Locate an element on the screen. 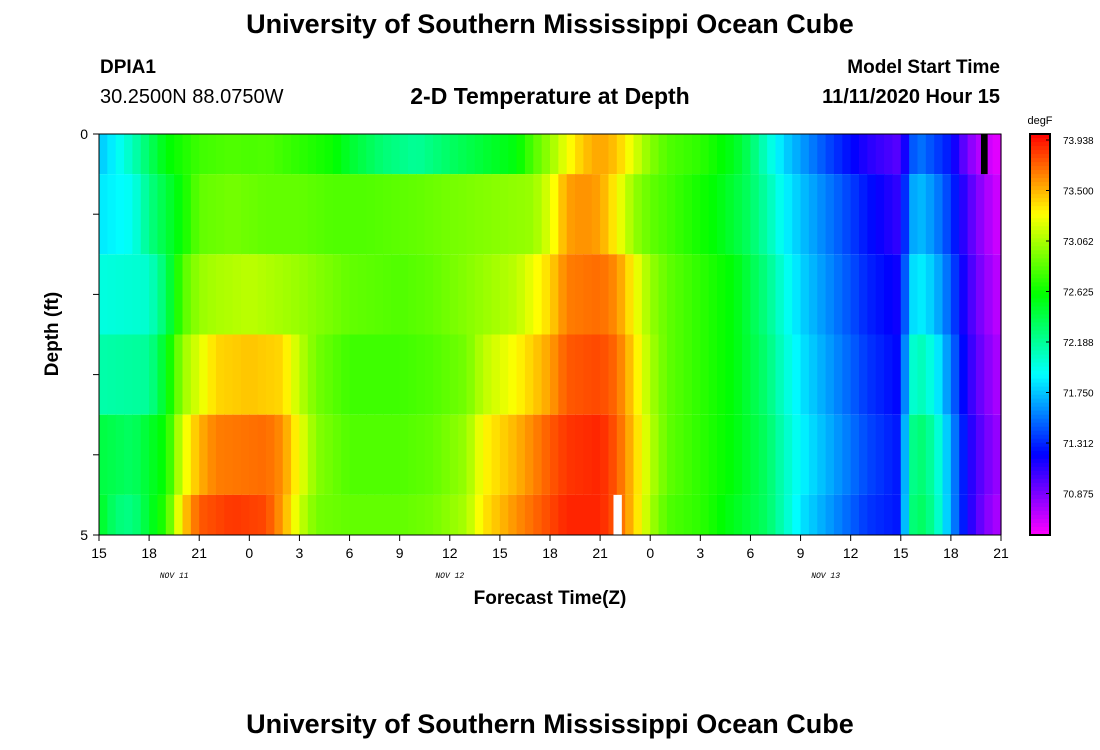  x-tick-label: 6 is located at coordinates (751, 553).